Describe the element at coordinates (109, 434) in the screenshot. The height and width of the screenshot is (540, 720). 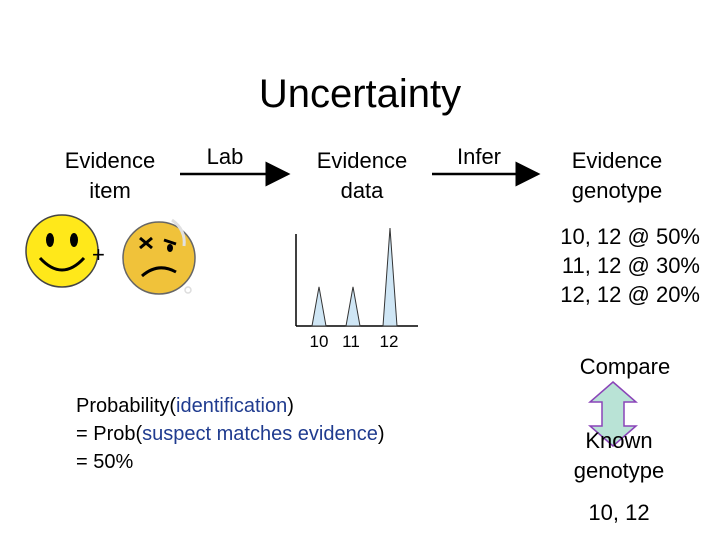
I see `prob-text: = Prob(` at that location.